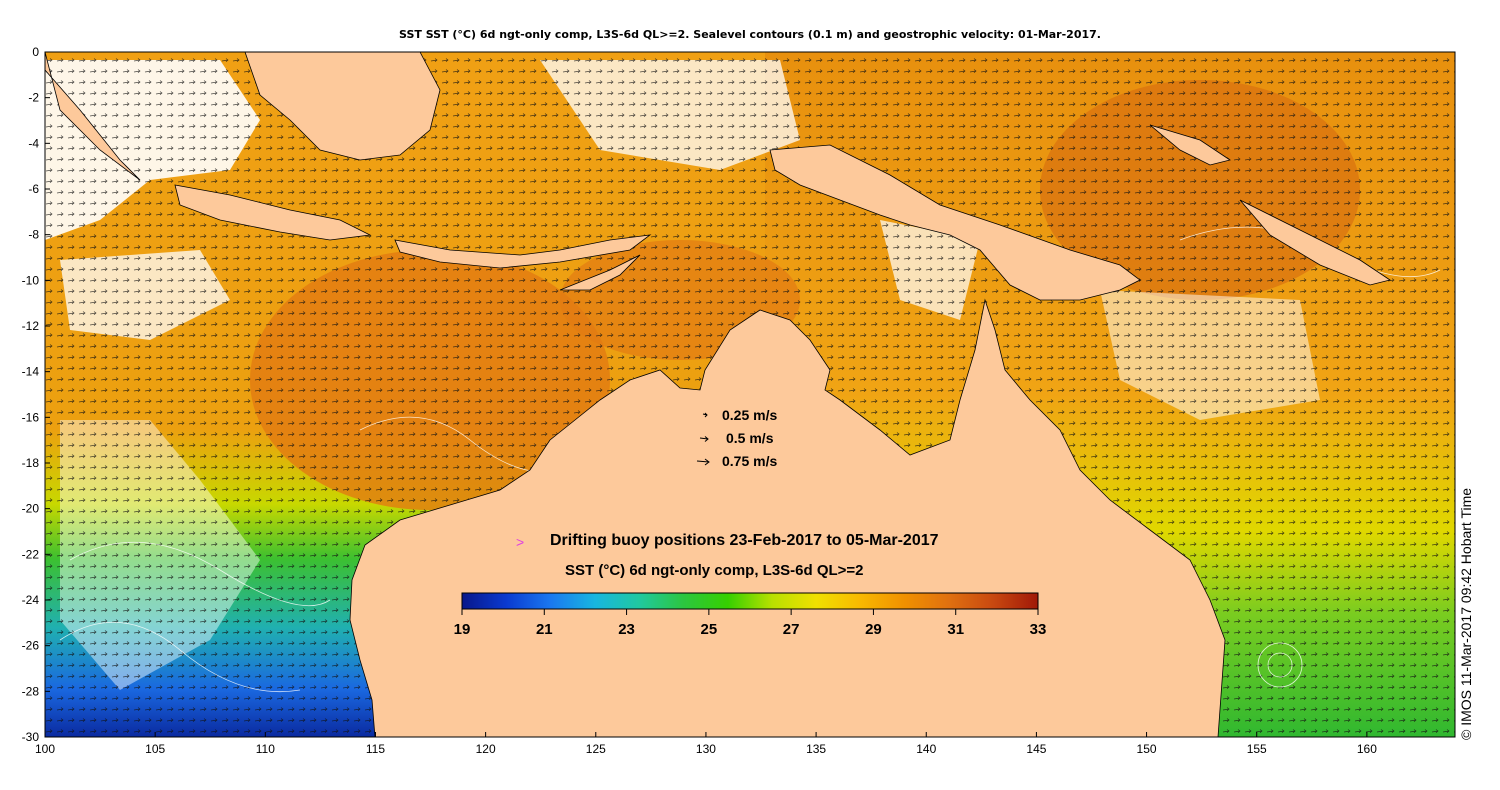 The height and width of the screenshot is (790, 1500). I want to click on velocity-legend-label-0.25: 0.25 m/s, so click(750, 415).